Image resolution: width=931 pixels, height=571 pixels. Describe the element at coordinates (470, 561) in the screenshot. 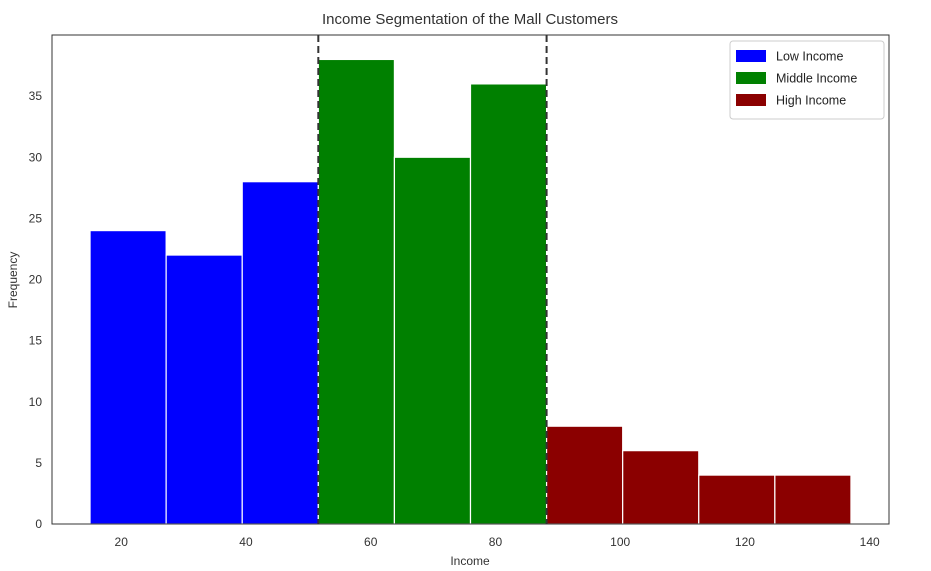

I see `x-axis-label: Income` at that location.